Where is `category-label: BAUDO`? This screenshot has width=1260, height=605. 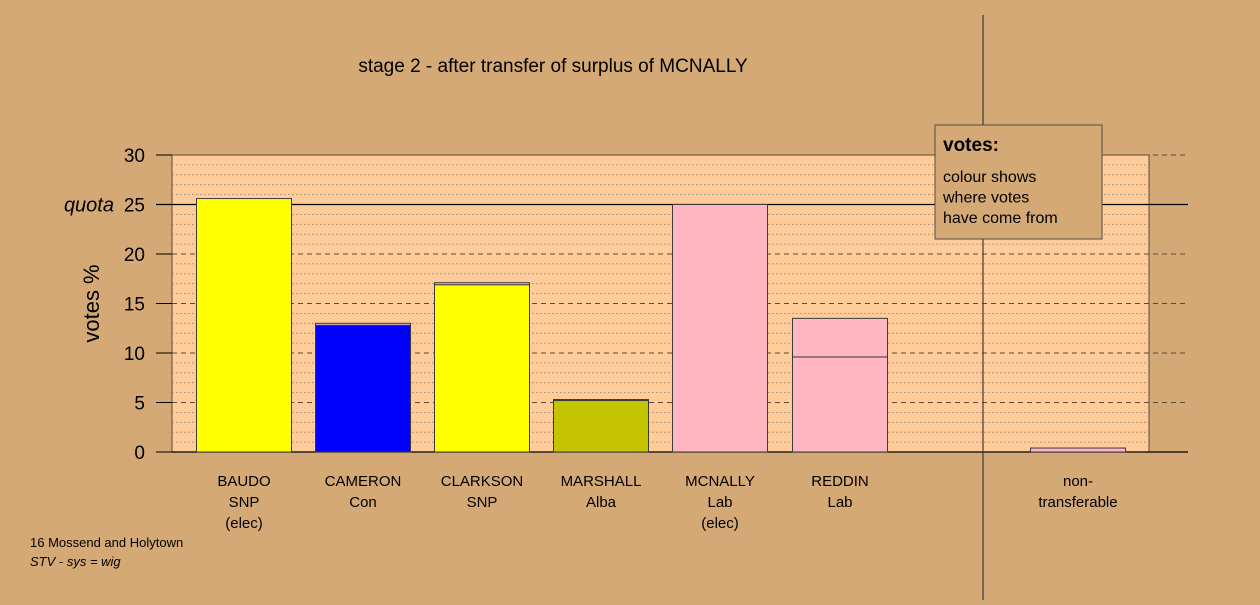
category-label: BAUDO is located at coordinates (243, 481).